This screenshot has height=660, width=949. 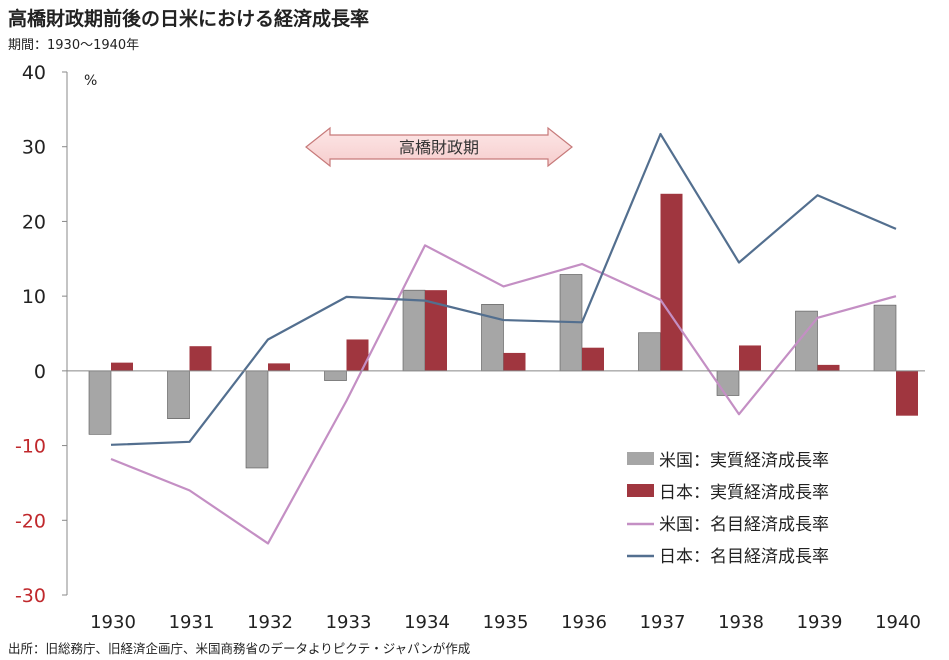 What do you see at coordinates (56, 334) in the screenshot?
I see `y-axis: 40 30 20 10 0 -10 -20 -30%` at bounding box center [56, 334].